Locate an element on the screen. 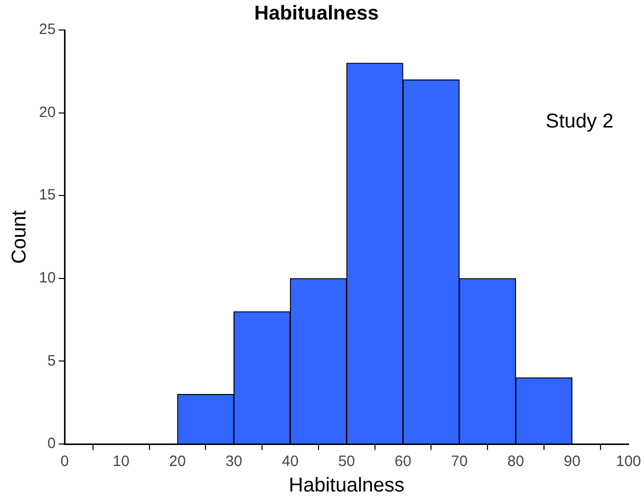 Image resolution: width=644 pixels, height=502 pixels. chart-title: Habitualness is located at coordinates (316, 13).